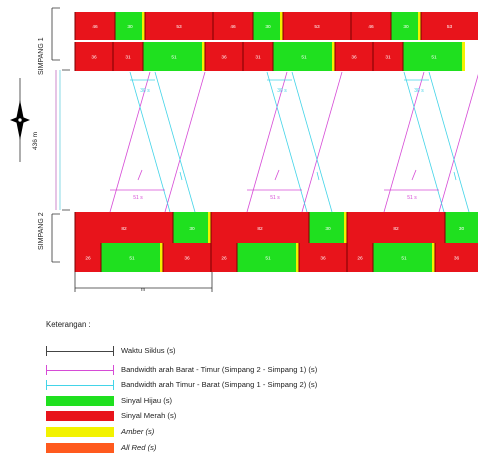  Describe the element at coordinates (41, 56) in the screenshot. I see `intersection-label-1: SIMPANG 1` at that location.